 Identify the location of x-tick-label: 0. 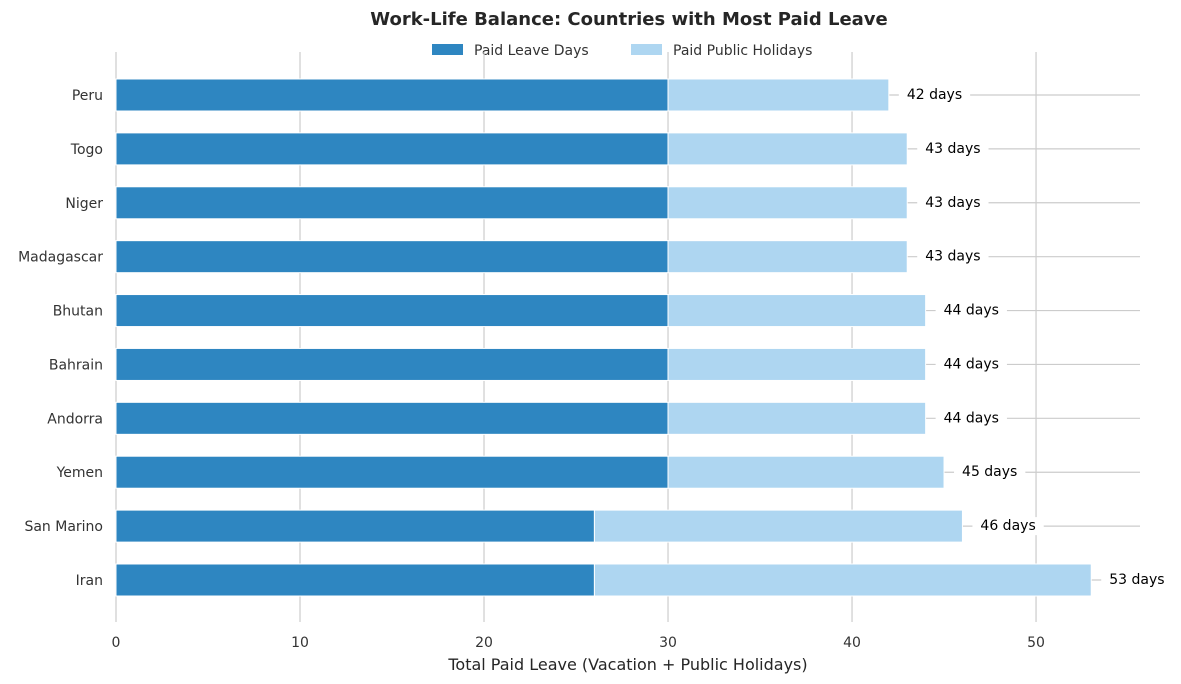
(116, 643).